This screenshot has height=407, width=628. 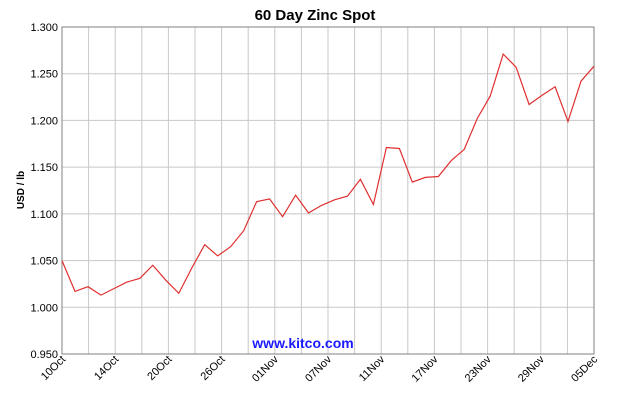 I want to click on y-tick-label: 1.100, so click(x=44, y=215).